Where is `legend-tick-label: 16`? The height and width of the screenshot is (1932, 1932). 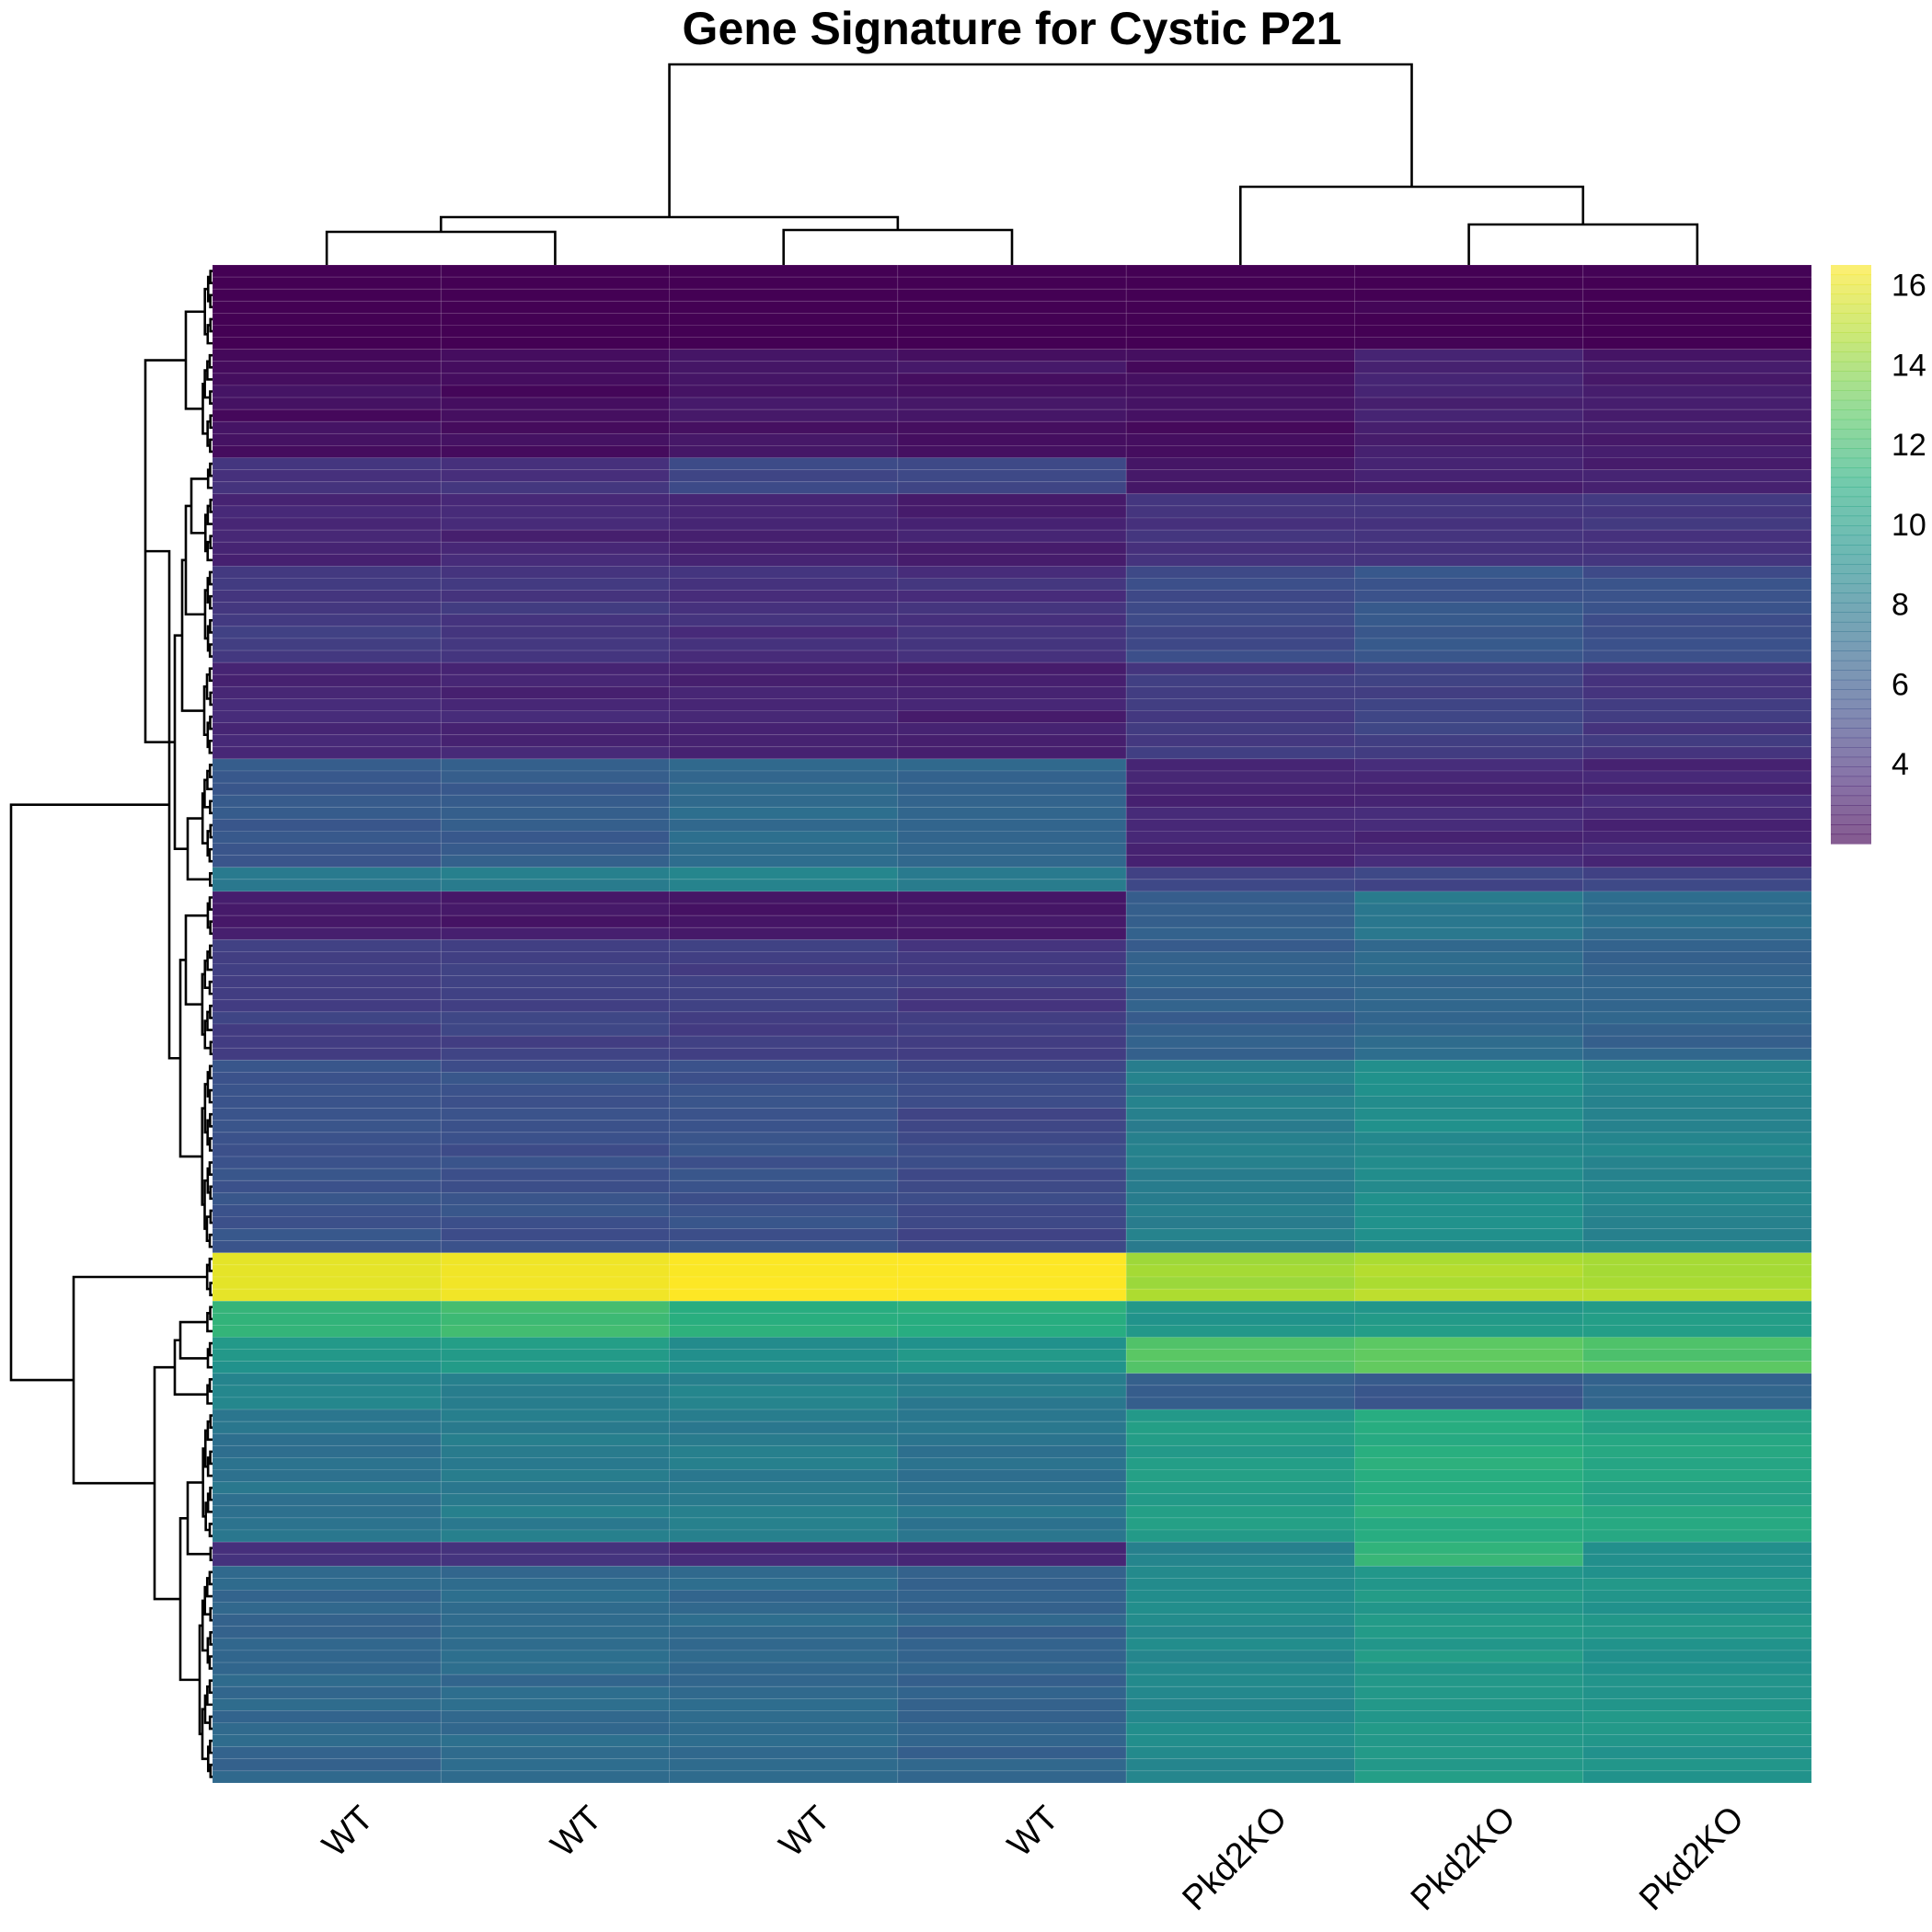
legend-tick-label: 16 is located at coordinates (1909, 286).